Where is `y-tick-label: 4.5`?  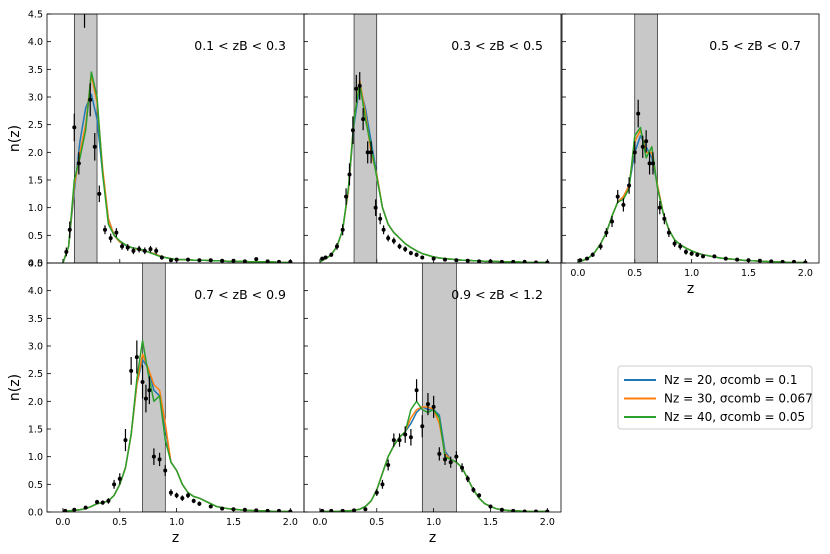
y-tick-label: 4.5 is located at coordinates (35, 15).